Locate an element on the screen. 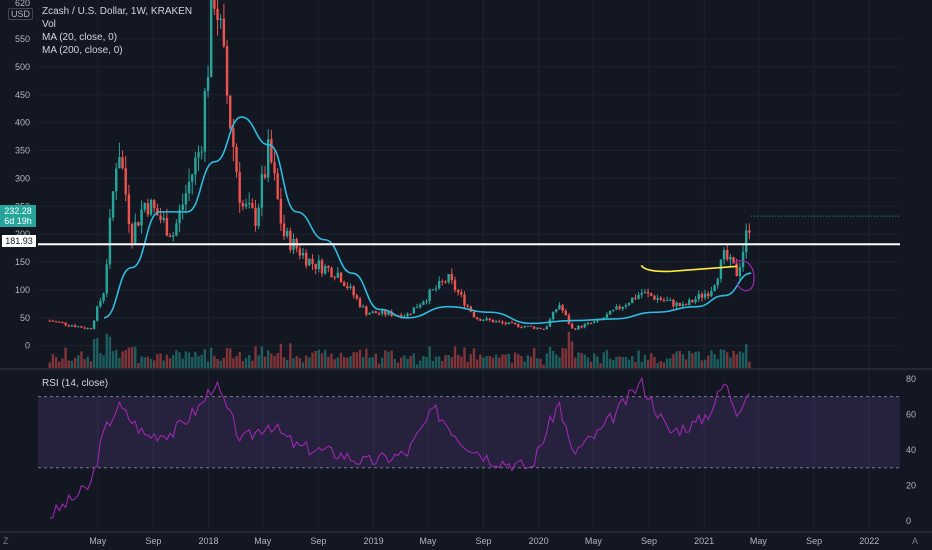 The width and height of the screenshot is (932, 550). volume-bars is located at coordinates (399, 349).